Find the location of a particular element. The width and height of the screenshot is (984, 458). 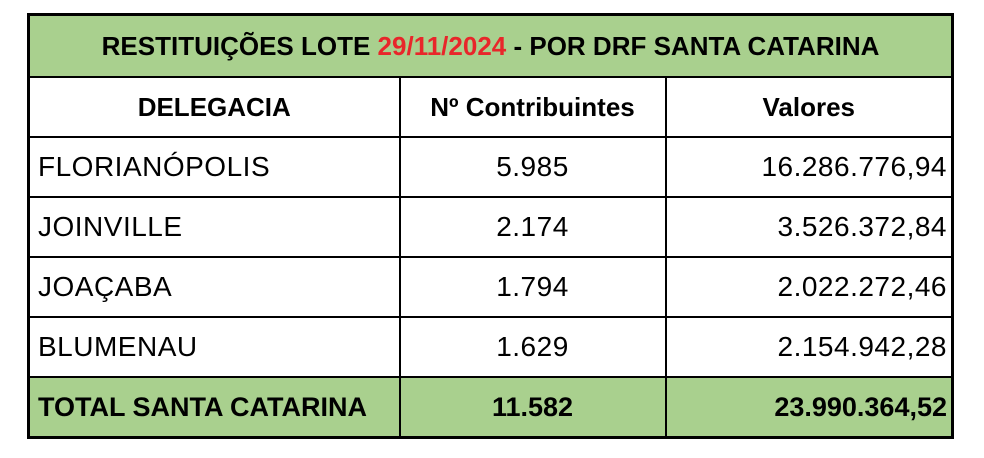

cell-valores: 2.022.272,46 is located at coordinates (809, 287).